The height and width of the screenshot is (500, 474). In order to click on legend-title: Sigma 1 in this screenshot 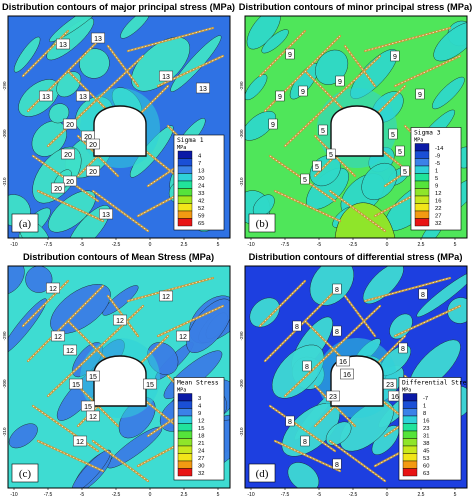, I will do `click(190, 140)`.